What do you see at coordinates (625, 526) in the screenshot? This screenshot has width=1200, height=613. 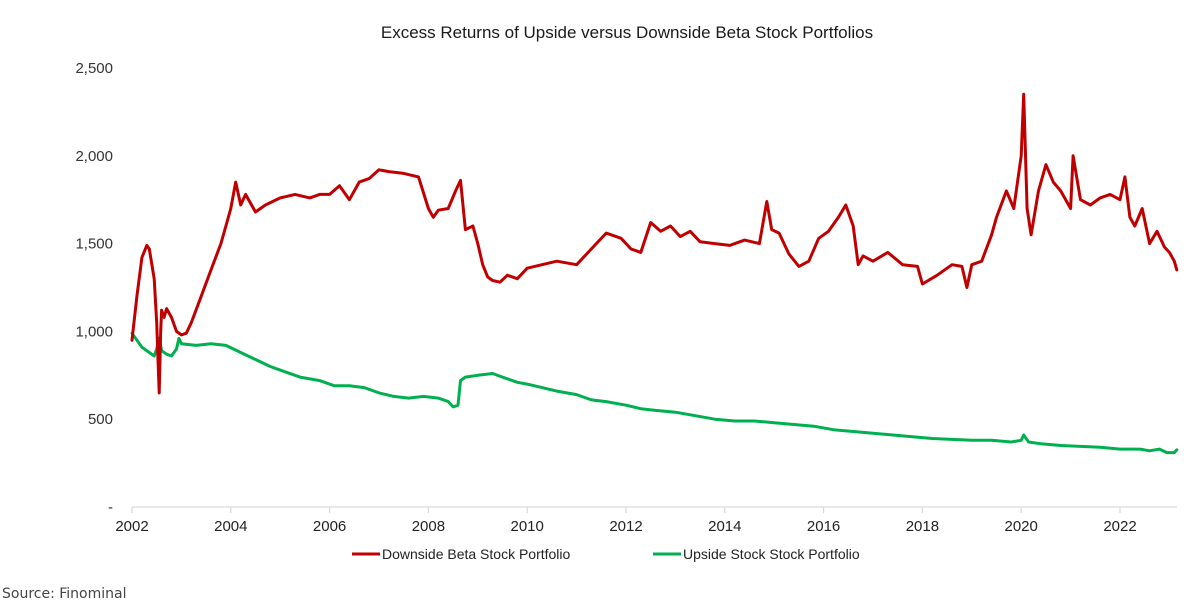 I see `x-tick-label: 2012` at bounding box center [625, 526].